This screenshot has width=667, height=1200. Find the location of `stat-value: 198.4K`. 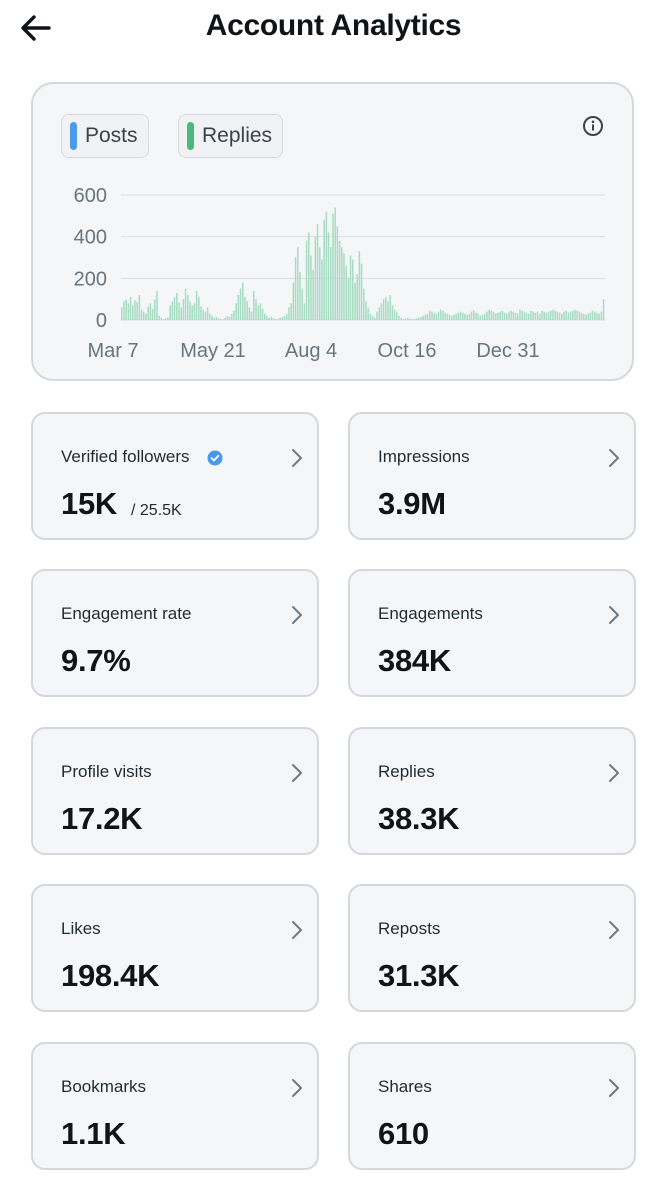

stat-value: 198.4K is located at coordinates (110, 975).